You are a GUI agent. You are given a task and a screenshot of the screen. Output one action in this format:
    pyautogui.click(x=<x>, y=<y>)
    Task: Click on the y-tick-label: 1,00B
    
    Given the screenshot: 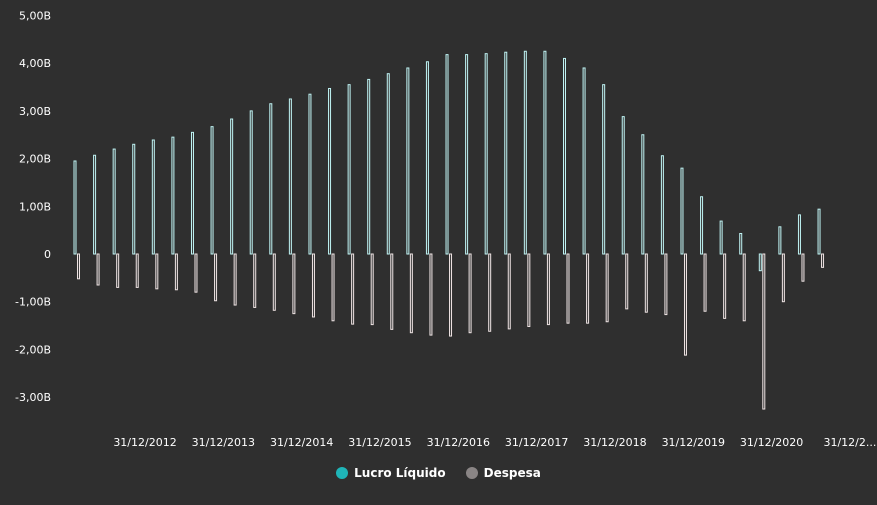 What is the action you would take?
    pyautogui.click(x=35, y=206)
    